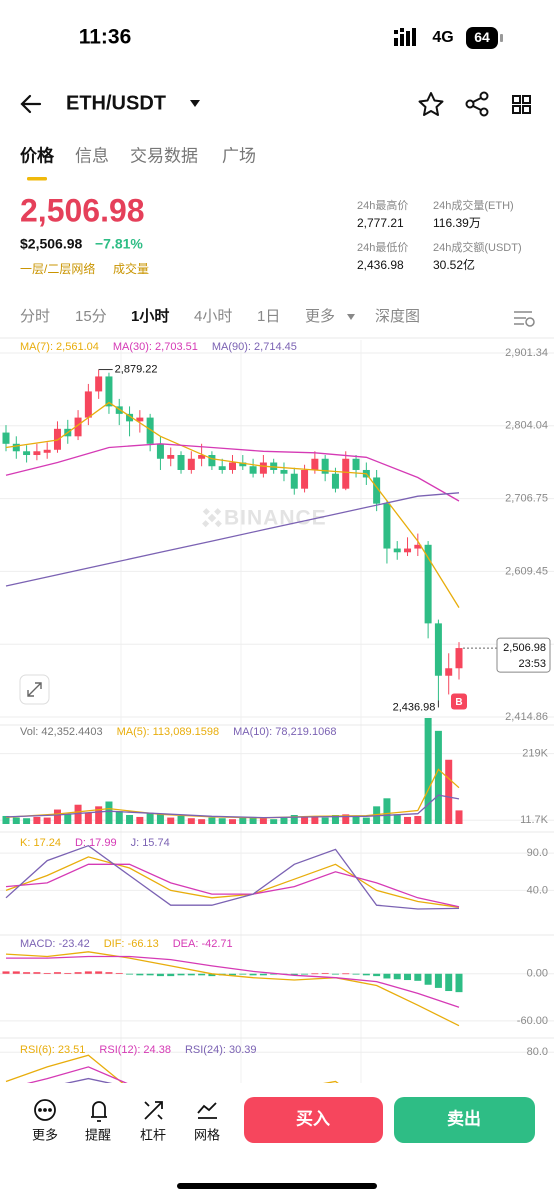 The height and width of the screenshot is (1200, 554). I want to click on expand-button, so click(34, 689).